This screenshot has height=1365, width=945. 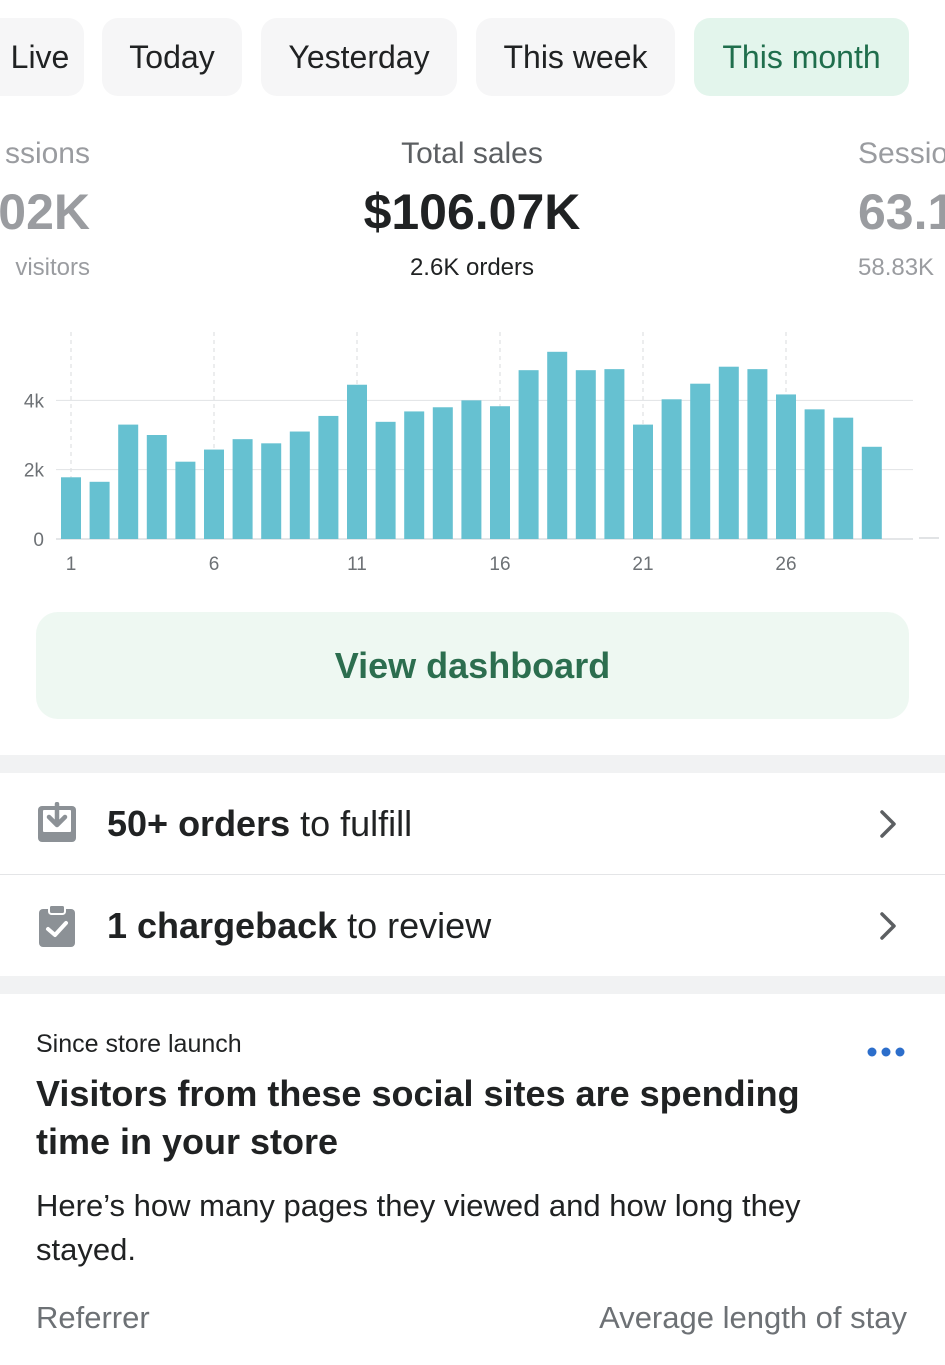 I want to click on tab-yesterday-label: Yesterday, so click(x=359, y=57).